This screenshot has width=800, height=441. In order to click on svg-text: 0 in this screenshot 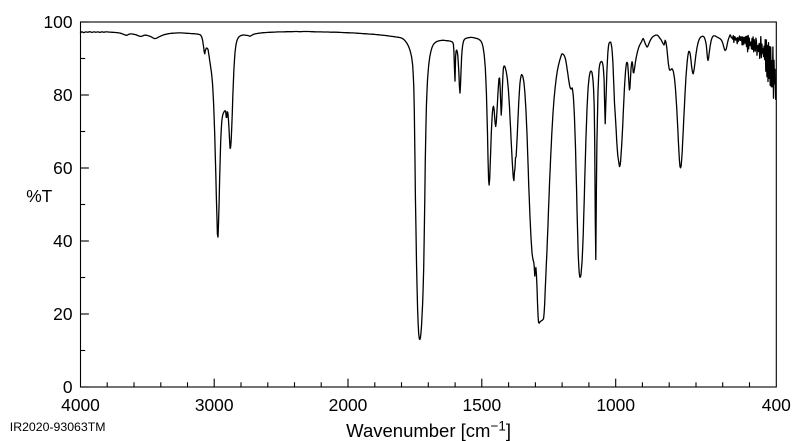, I will do `click(68, 387)`.